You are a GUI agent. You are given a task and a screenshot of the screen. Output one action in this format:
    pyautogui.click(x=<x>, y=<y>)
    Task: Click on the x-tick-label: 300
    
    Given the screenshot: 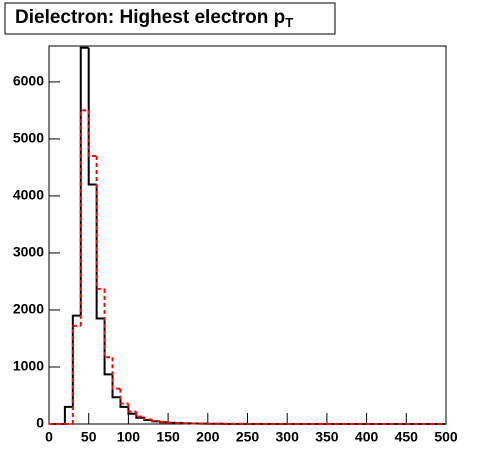 What is the action you would take?
    pyautogui.click(x=288, y=437)
    